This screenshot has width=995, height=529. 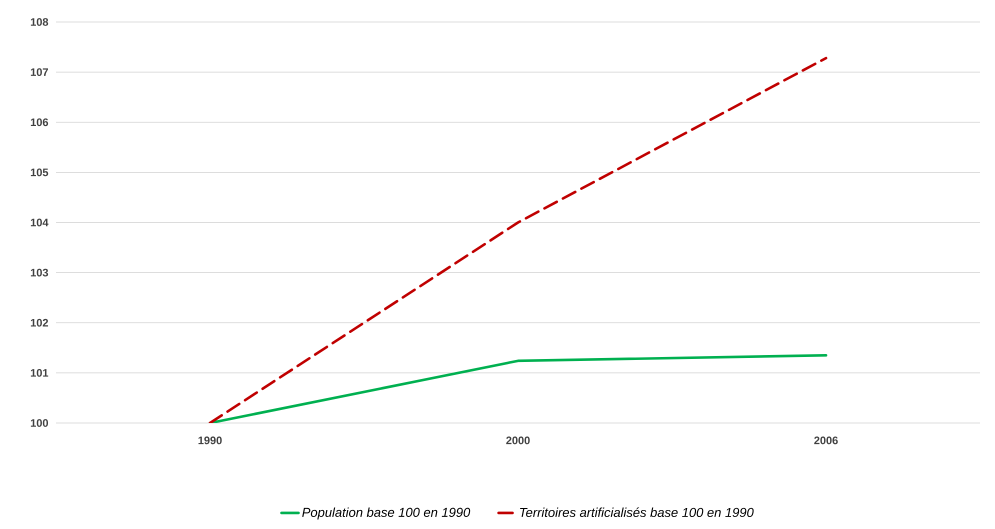 I want to click on y-tick-label: 107, so click(x=39, y=72).